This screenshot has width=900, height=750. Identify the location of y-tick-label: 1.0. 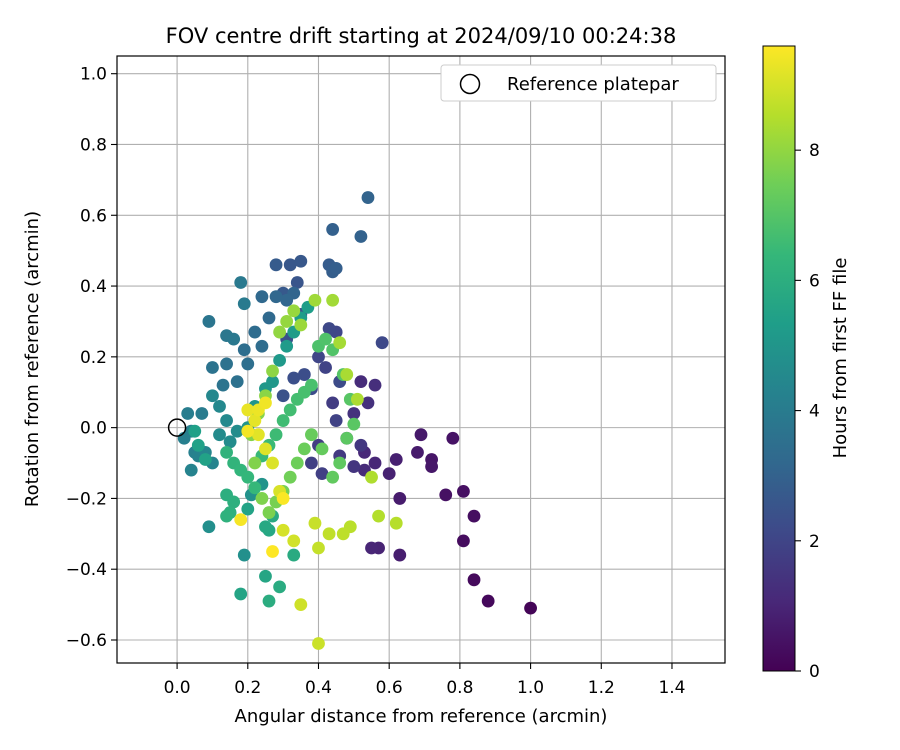
(93, 75).